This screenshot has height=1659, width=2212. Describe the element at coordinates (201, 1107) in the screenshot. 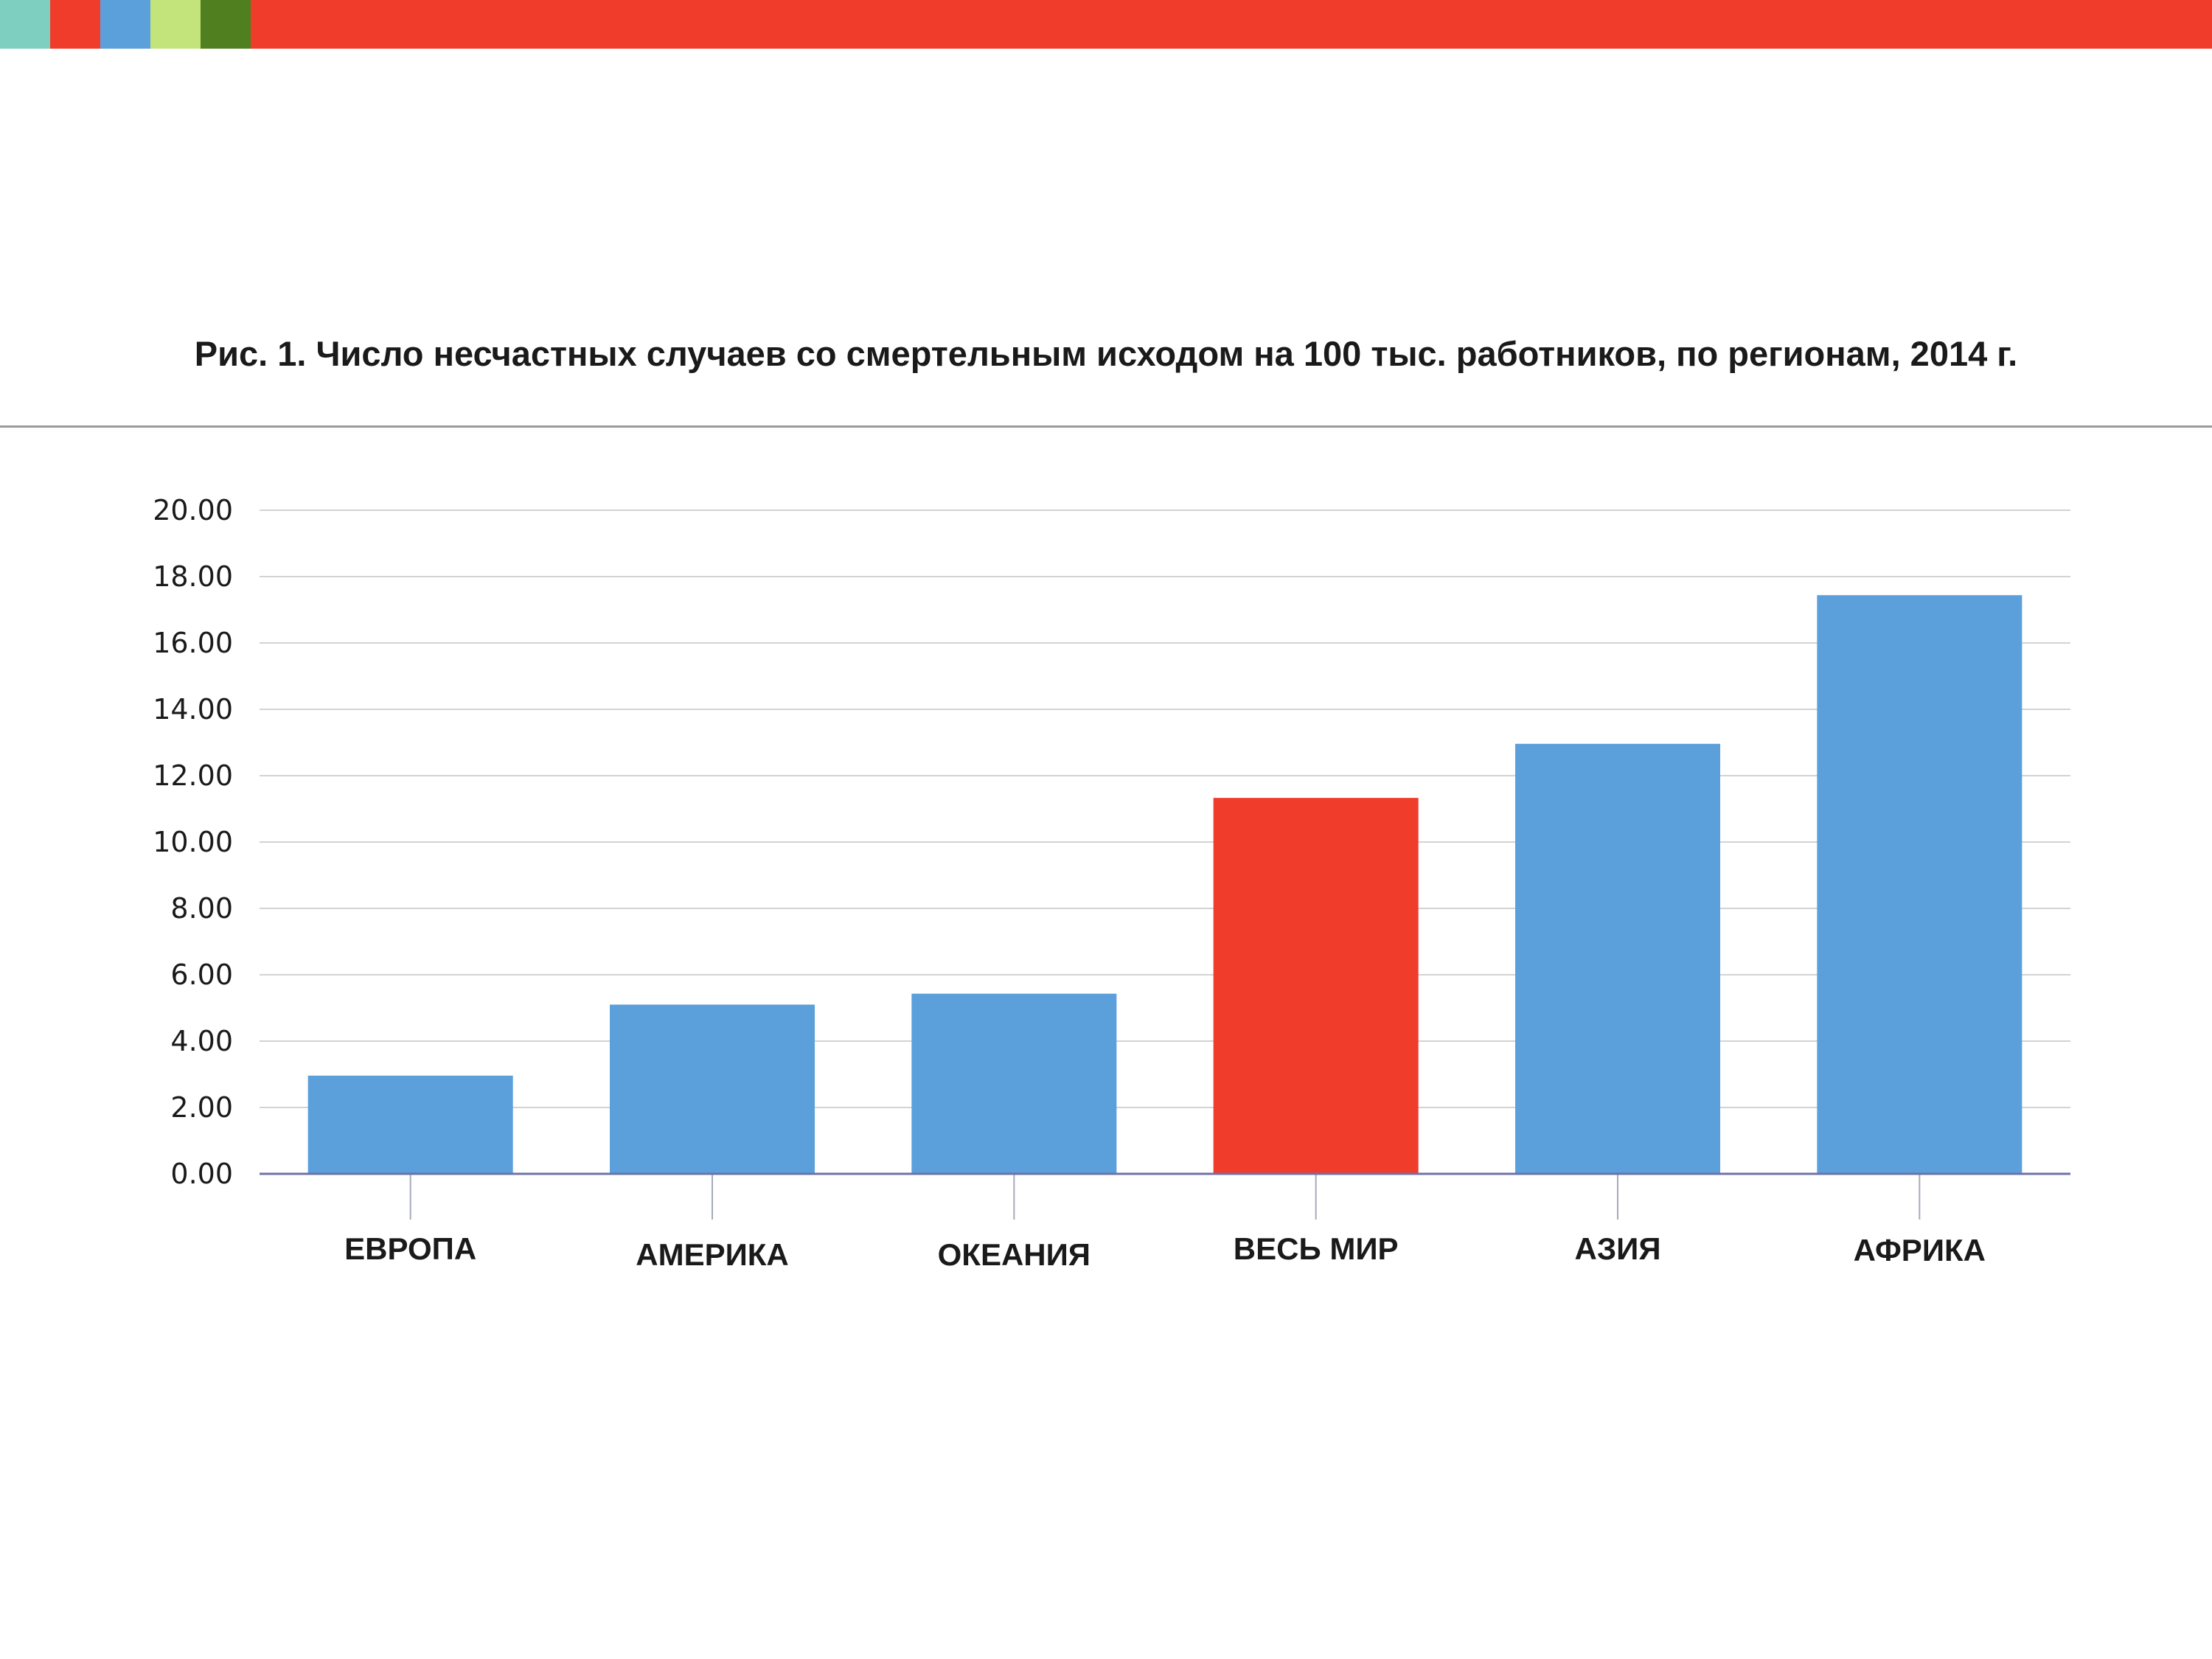

I see `y-tick-label: 2.00` at that location.